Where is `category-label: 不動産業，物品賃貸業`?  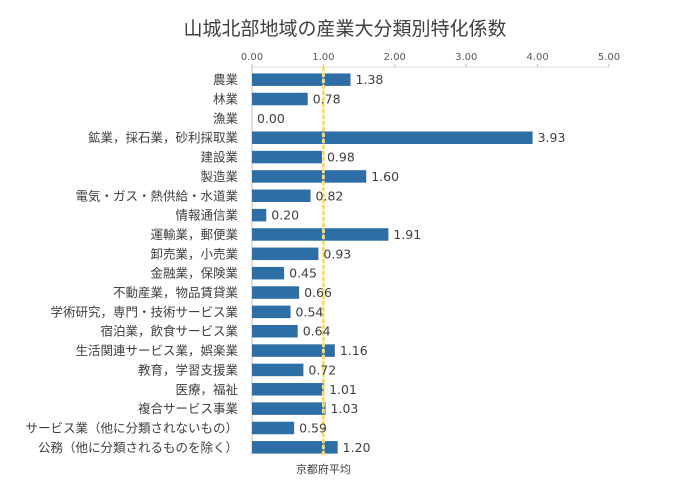 category-label: 不動産業，物品賃貸業 is located at coordinates (176, 292).